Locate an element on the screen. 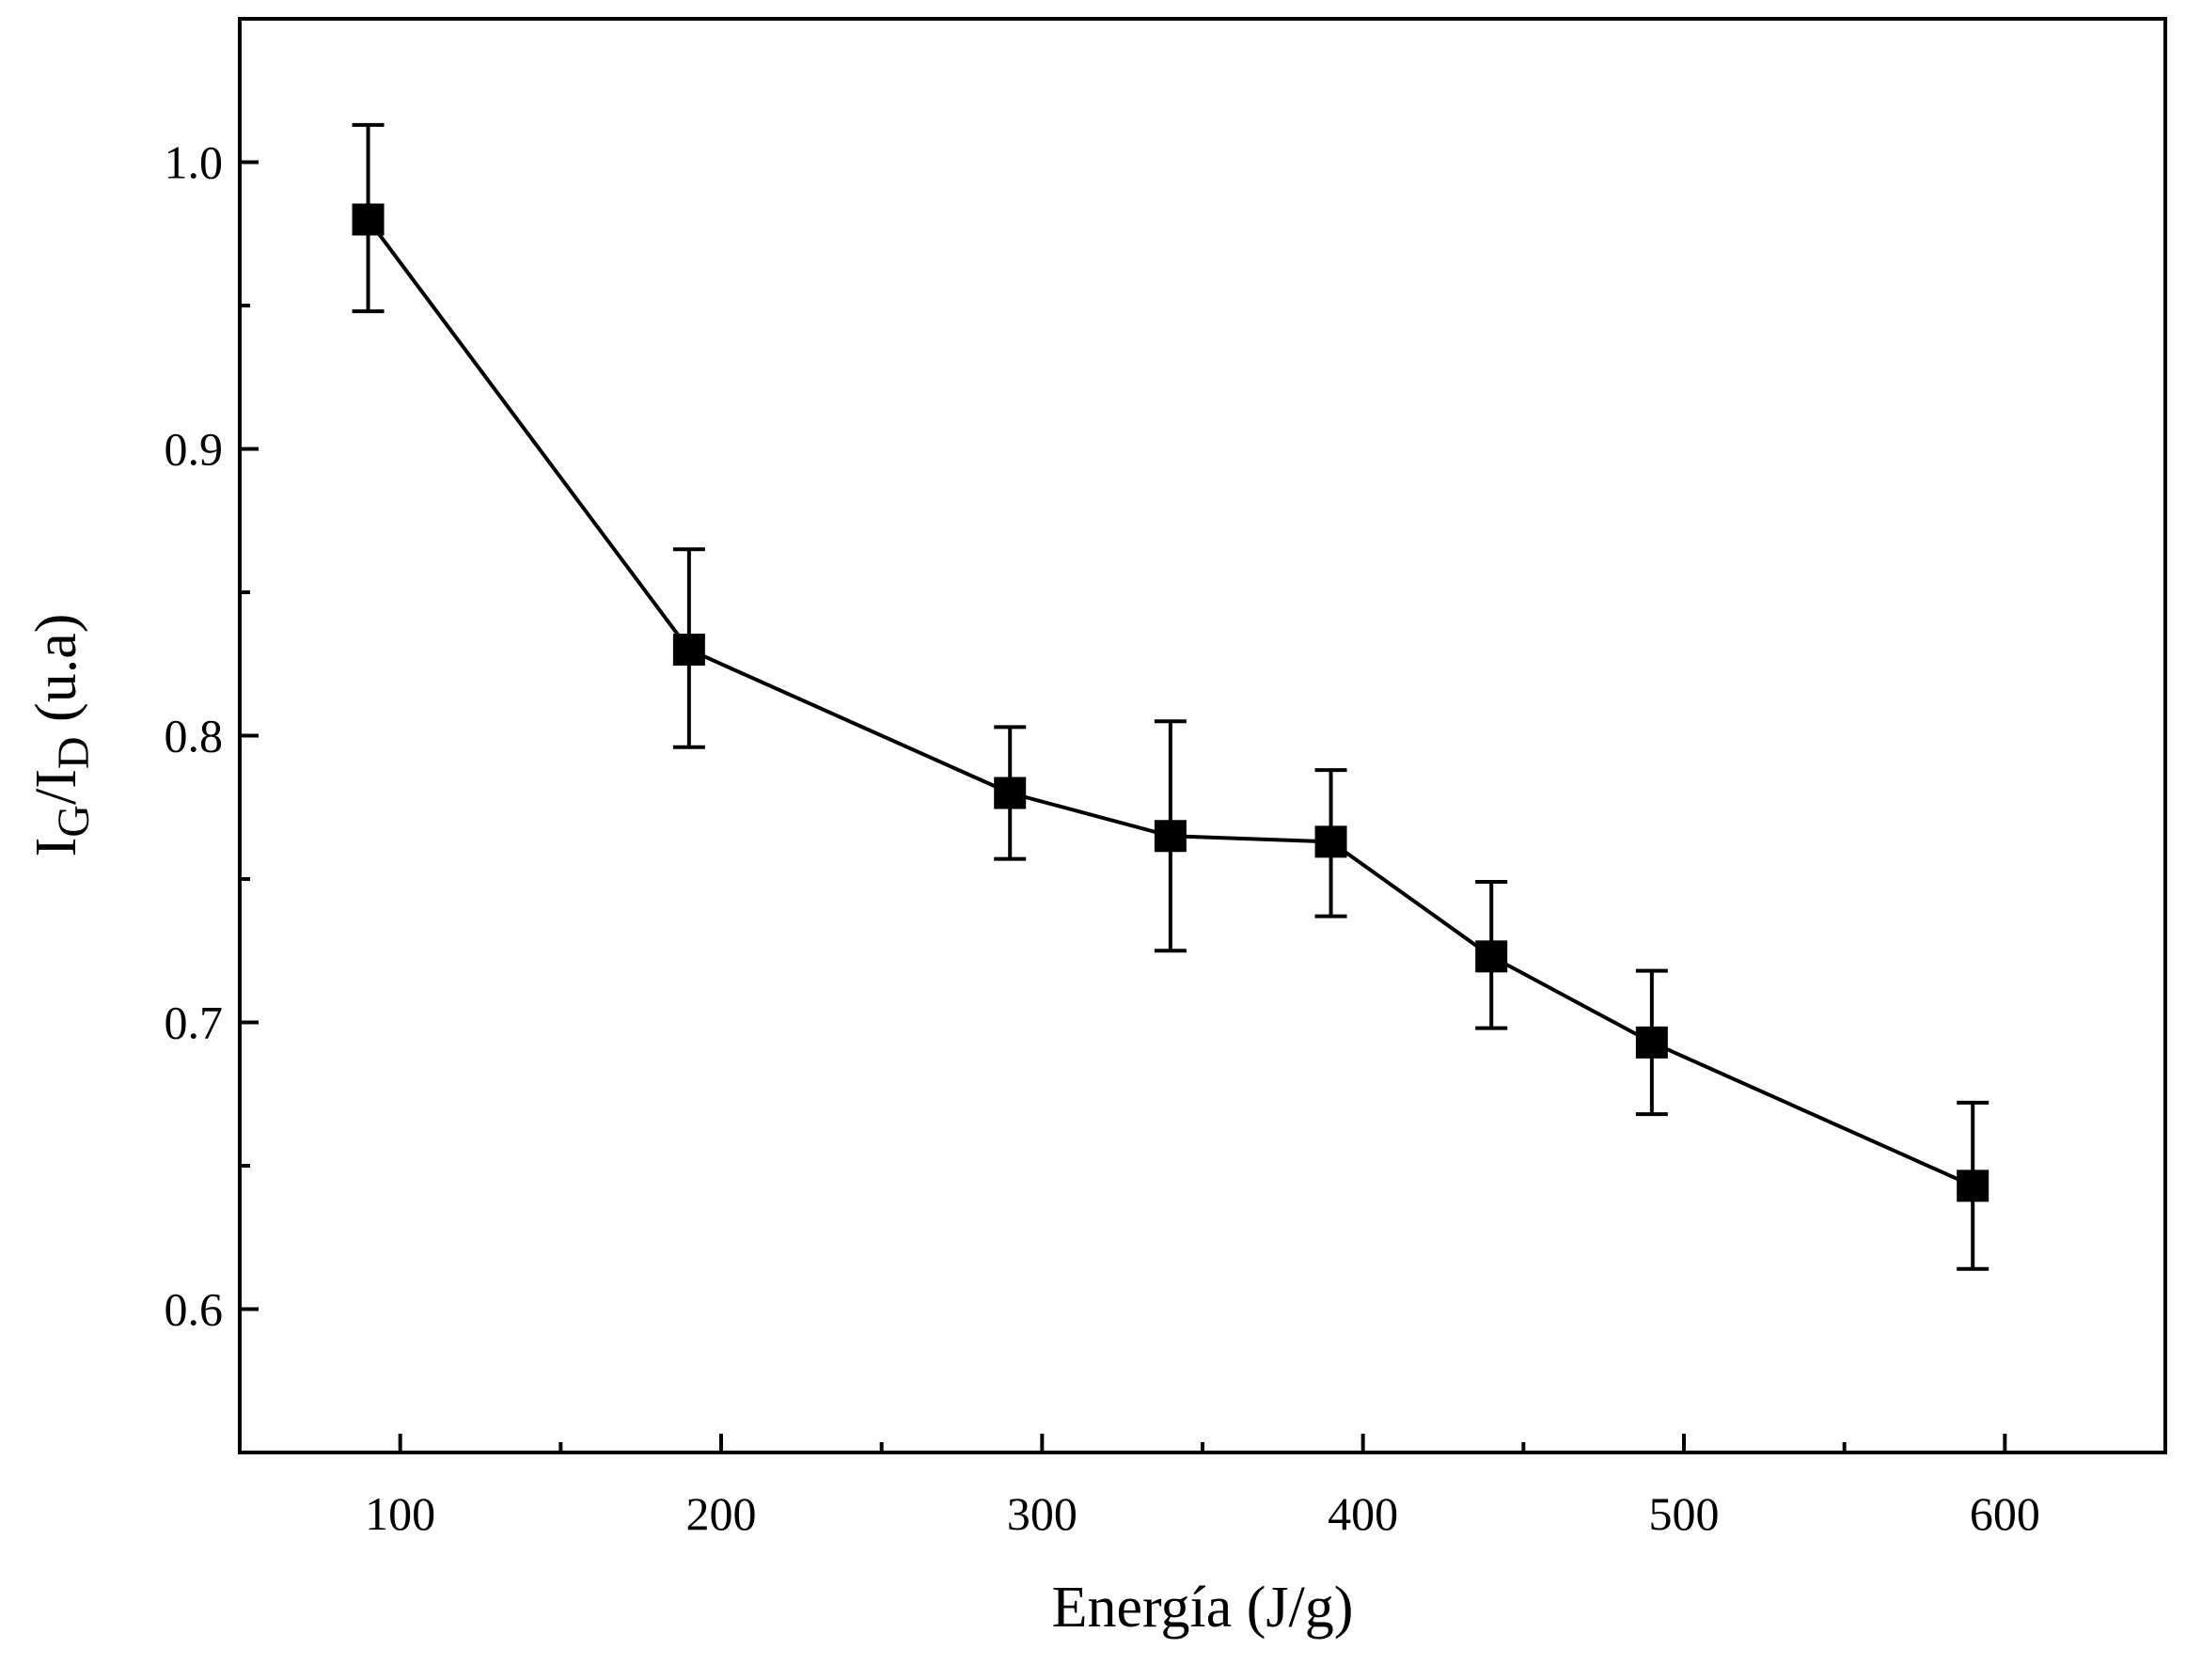  y-axis-title: IG/ID (u.a) is located at coordinates (61, 735).